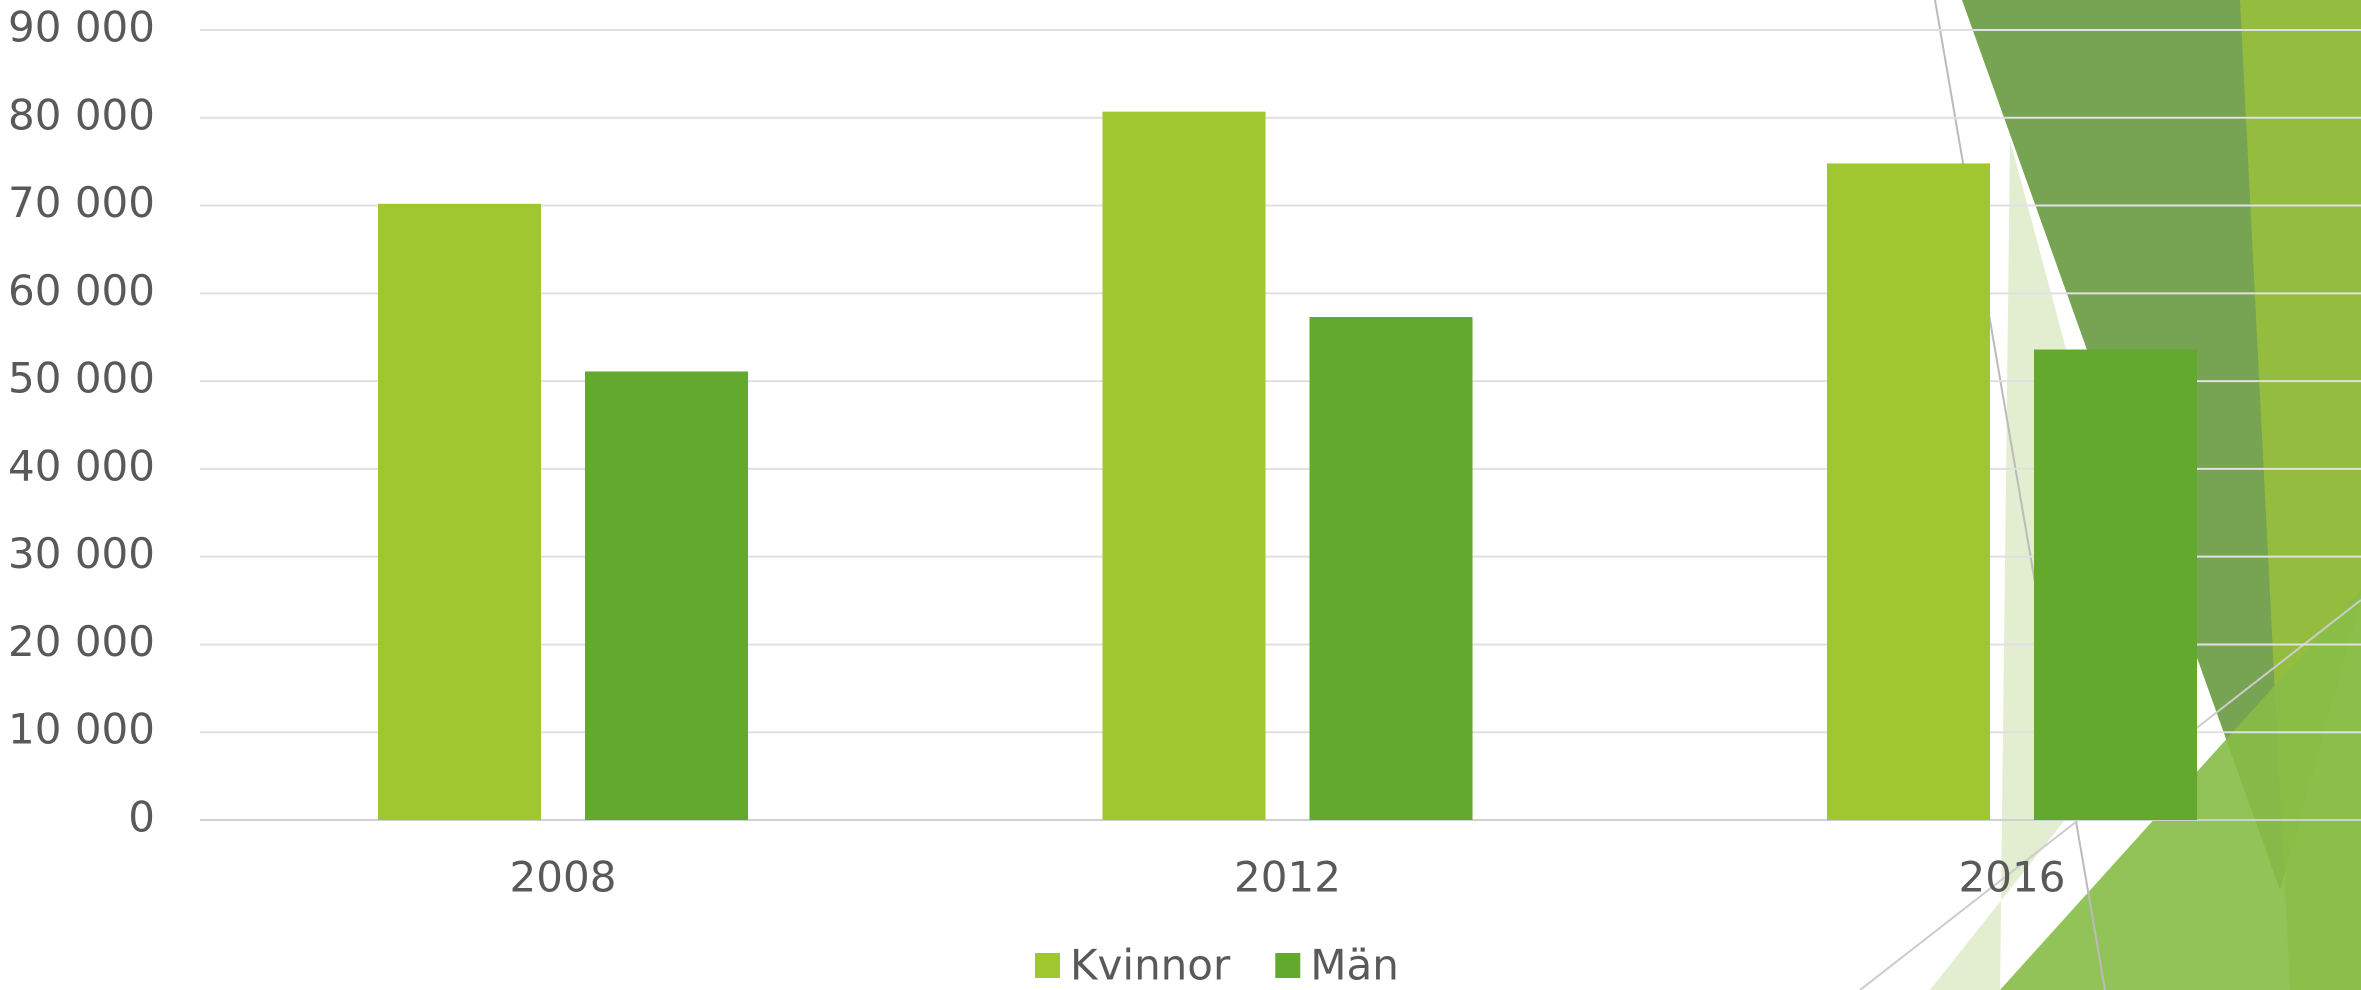 This screenshot has height=990, width=2361. What do you see at coordinates (1150, 965) in the screenshot?
I see `legend-label: Kvinnor` at bounding box center [1150, 965].